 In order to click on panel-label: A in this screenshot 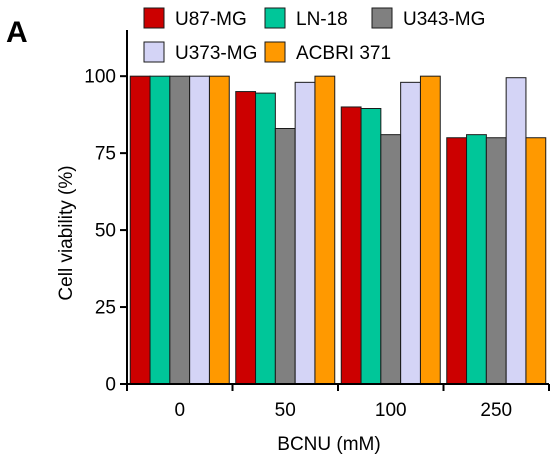, I will do `click(17, 32)`.